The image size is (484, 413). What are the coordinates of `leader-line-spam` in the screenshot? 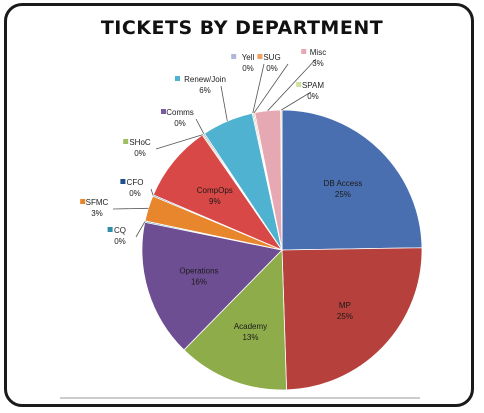 It's located at (296, 101).